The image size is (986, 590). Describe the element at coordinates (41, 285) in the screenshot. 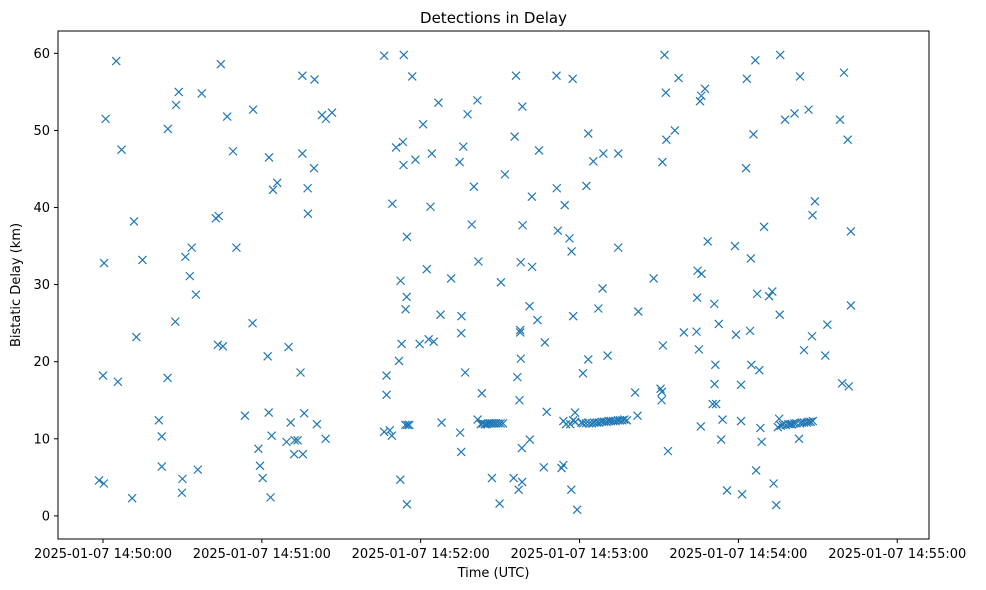

I see `y-tick-label: 30` at that location.